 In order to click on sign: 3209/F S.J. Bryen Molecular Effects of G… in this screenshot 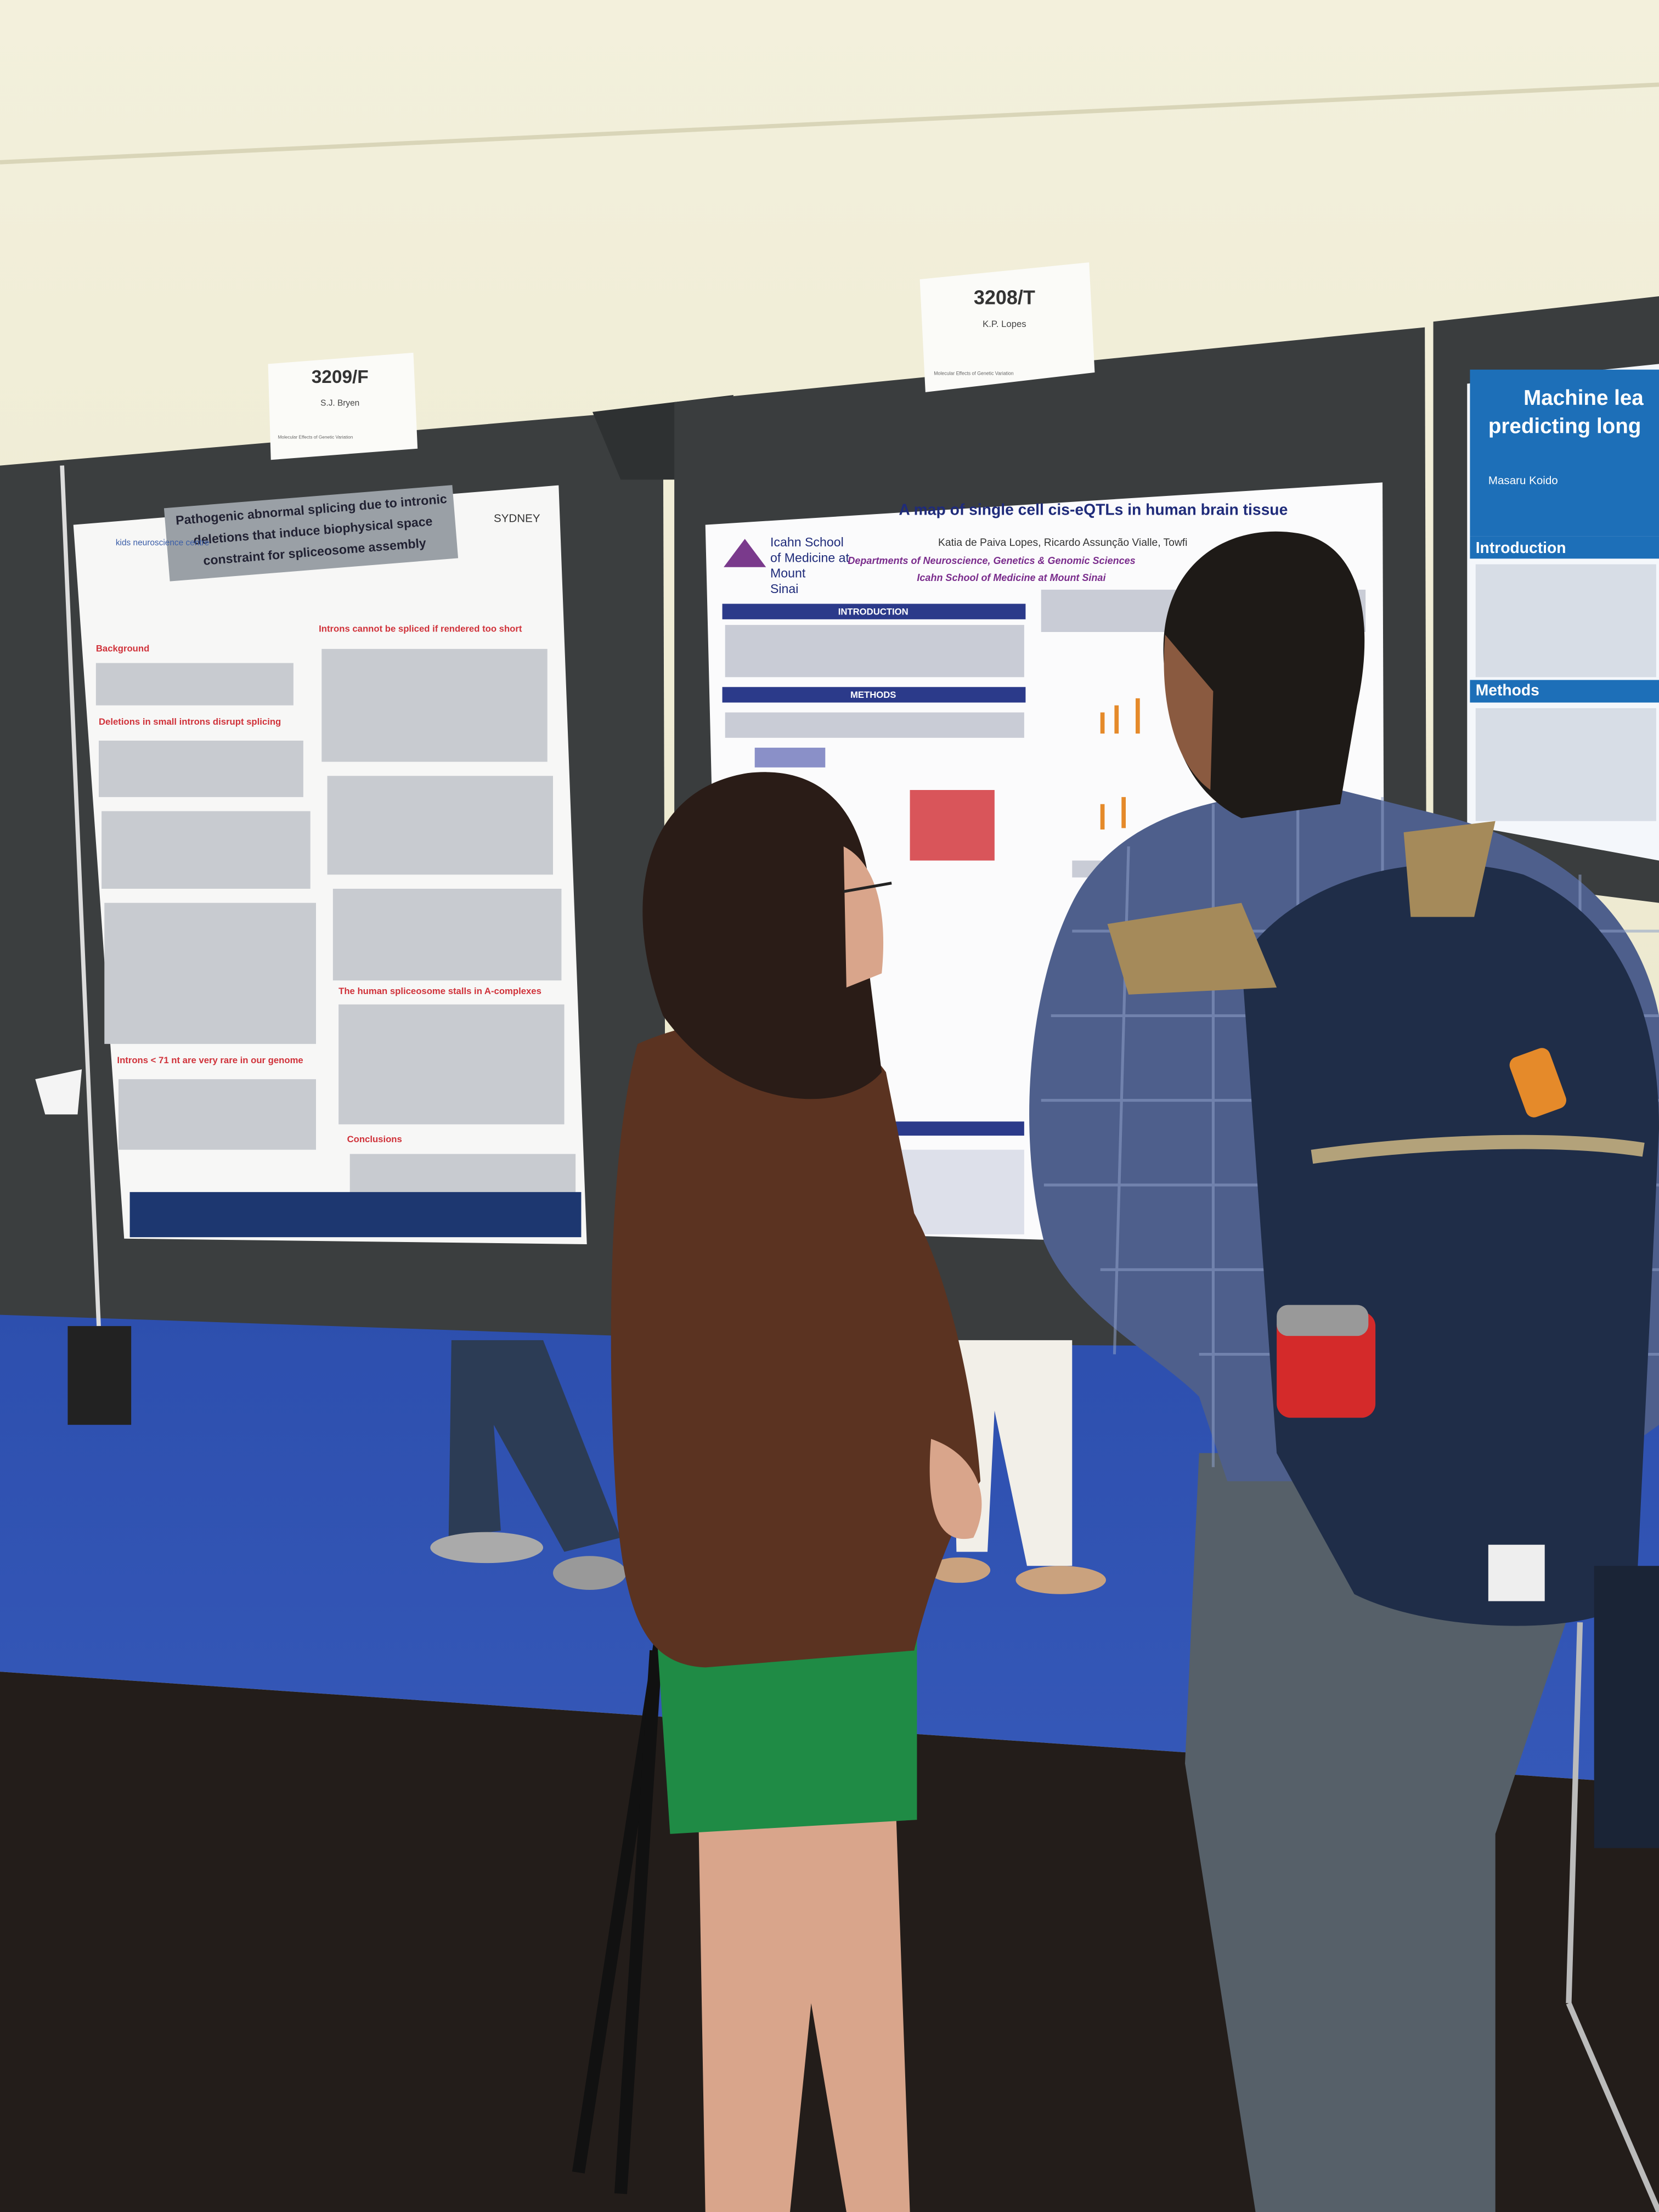, I will do `click(343, 406)`.